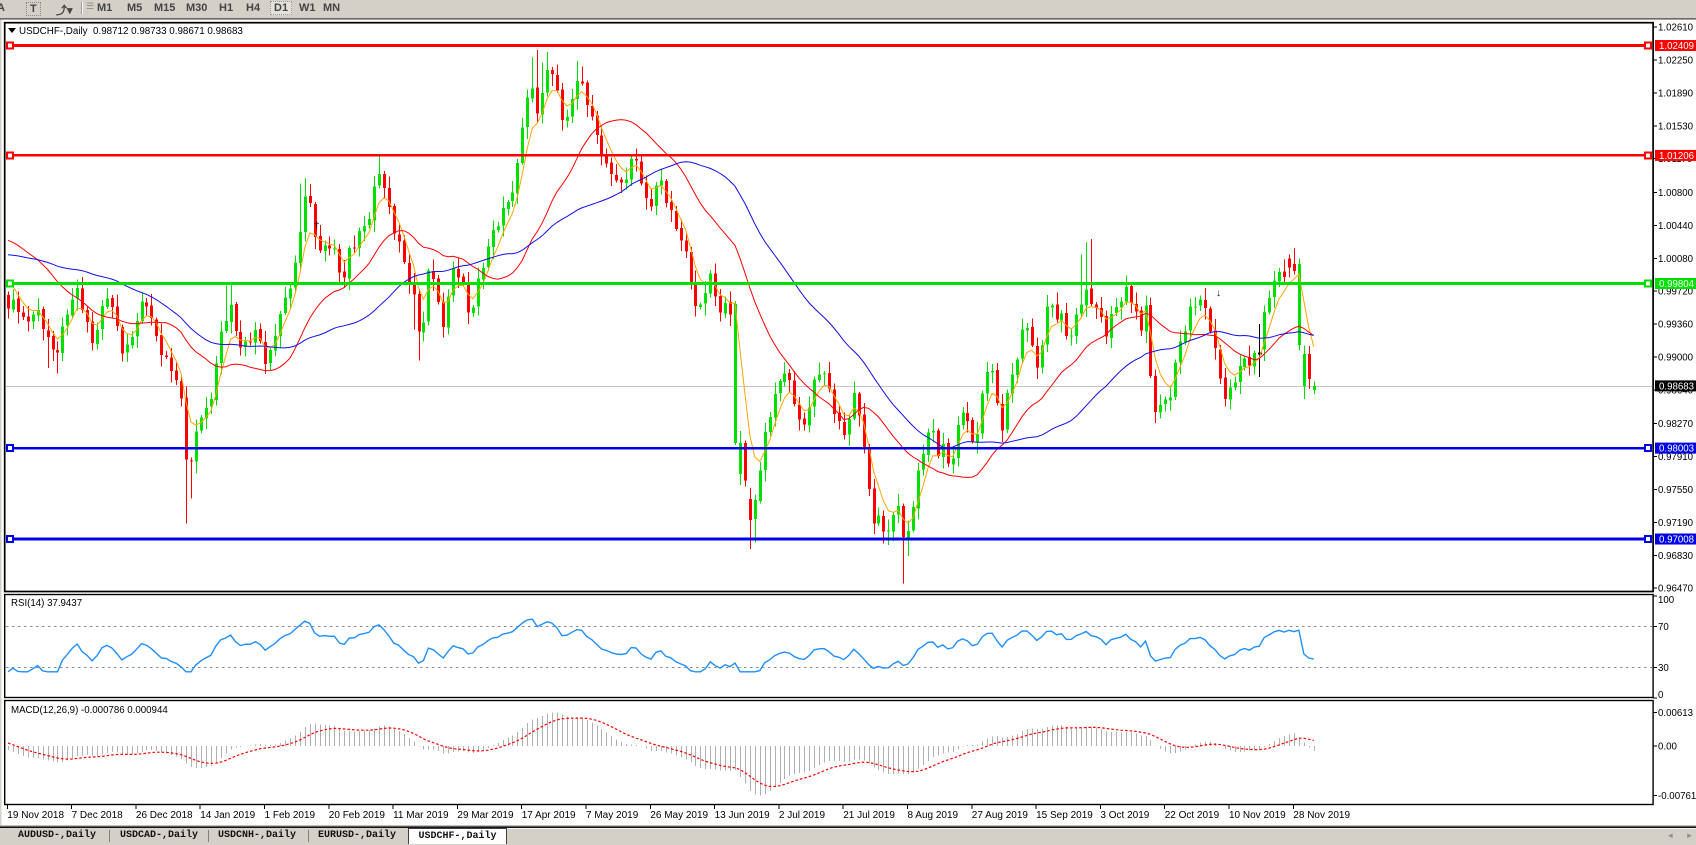 This screenshot has height=845, width=1696. Describe the element at coordinates (1676, 424) in the screenshot. I see `svg-text: 0.98270` at that location.